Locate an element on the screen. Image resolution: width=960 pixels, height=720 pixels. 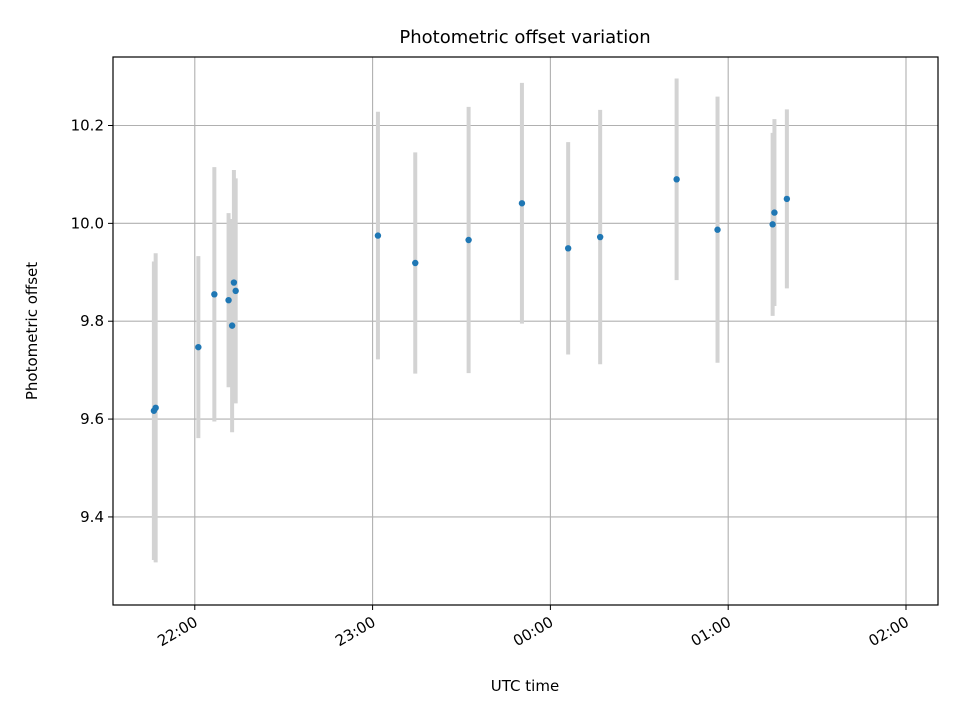
y-tick-label: 10.0 is located at coordinates (87, 223).